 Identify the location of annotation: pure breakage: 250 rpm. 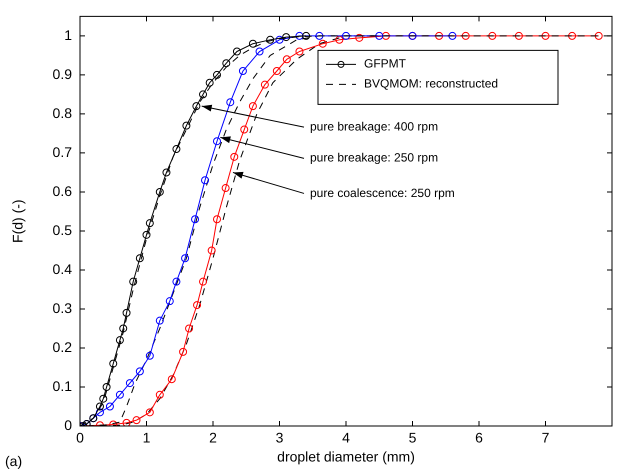
(374, 157).